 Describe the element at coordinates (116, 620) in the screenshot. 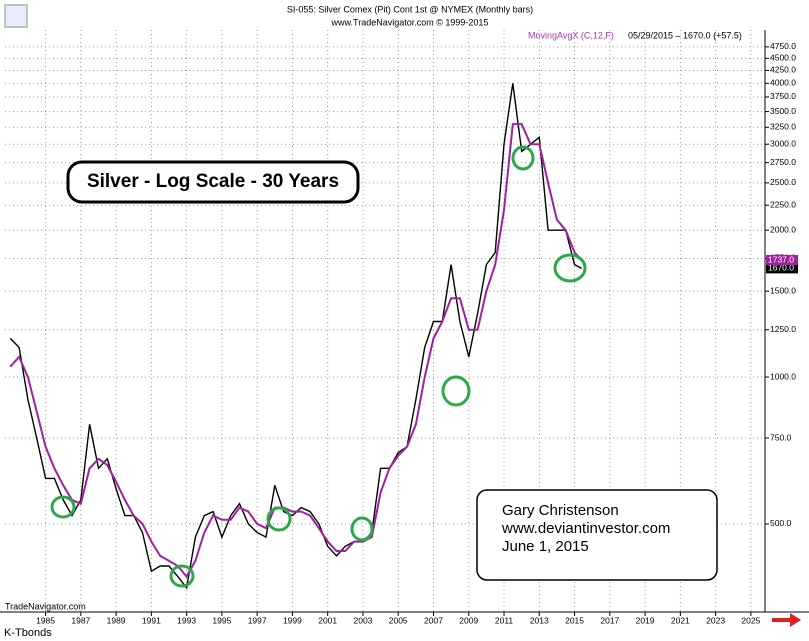

I see `x-tick-label: 1989` at that location.